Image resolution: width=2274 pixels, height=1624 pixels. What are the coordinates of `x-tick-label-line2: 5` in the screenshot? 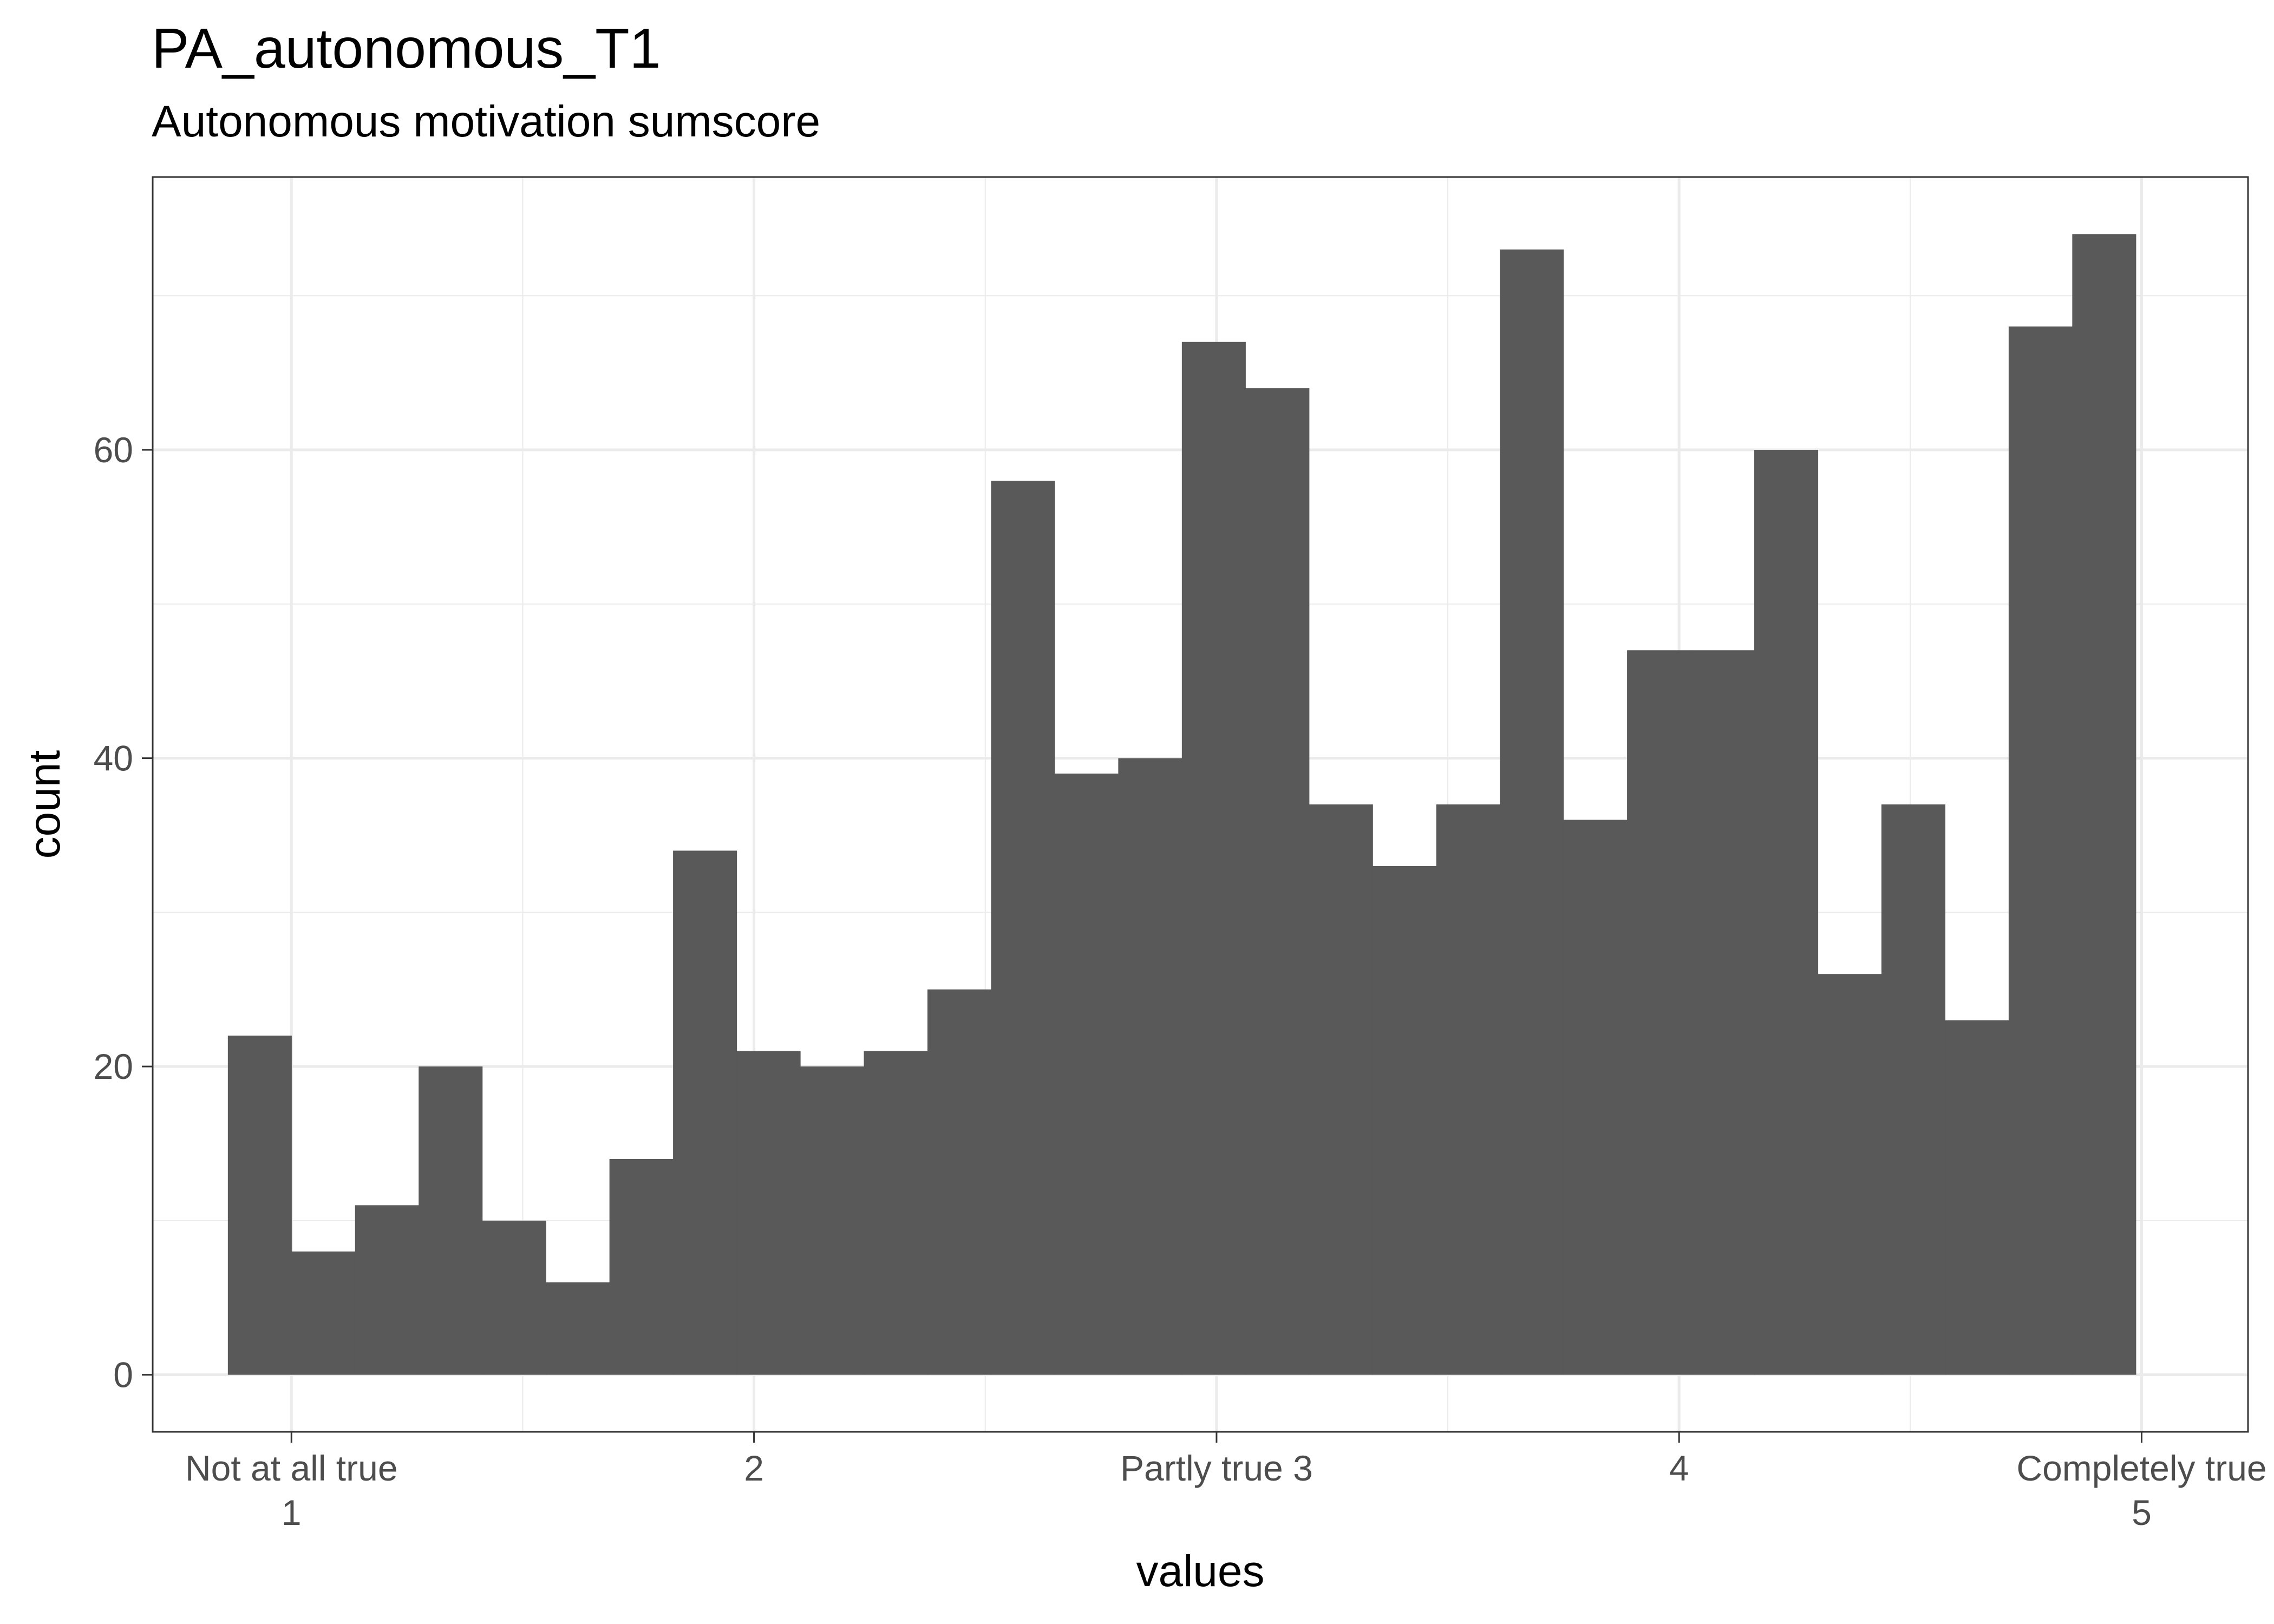 It's located at (2142, 1513).